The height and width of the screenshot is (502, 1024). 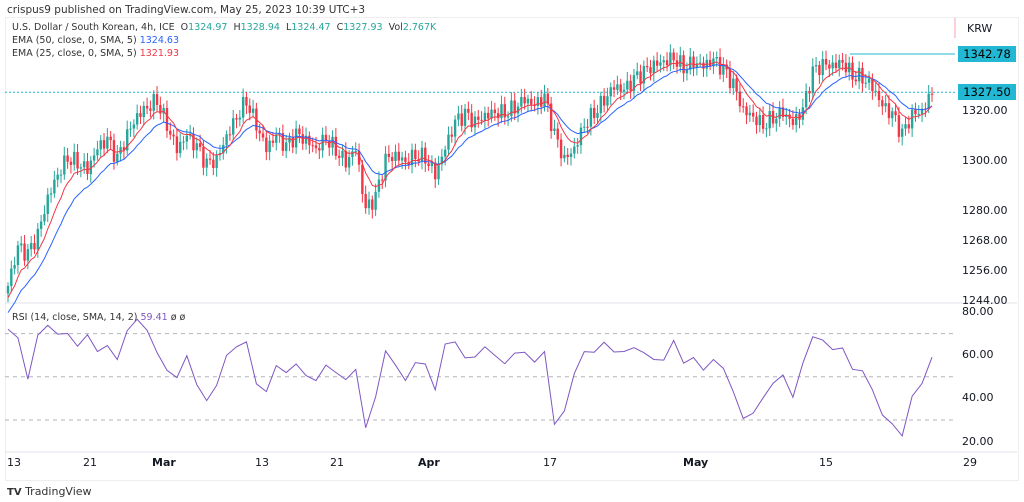 What do you see at coordinates (208, 27) in the screenshot?
I see `open-value: 1324.97` at bounding box center [208, 27].